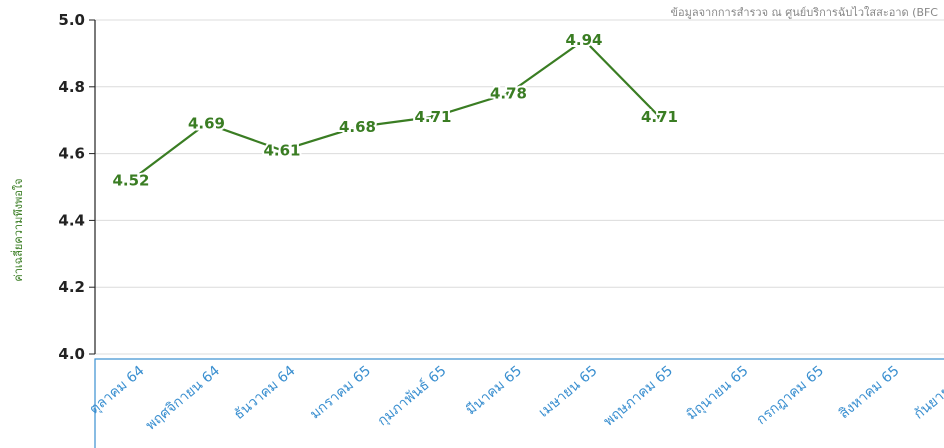 The image size is (944, 448). I want to click on x-tick-label: กันยายน 65, so click(927, 393).